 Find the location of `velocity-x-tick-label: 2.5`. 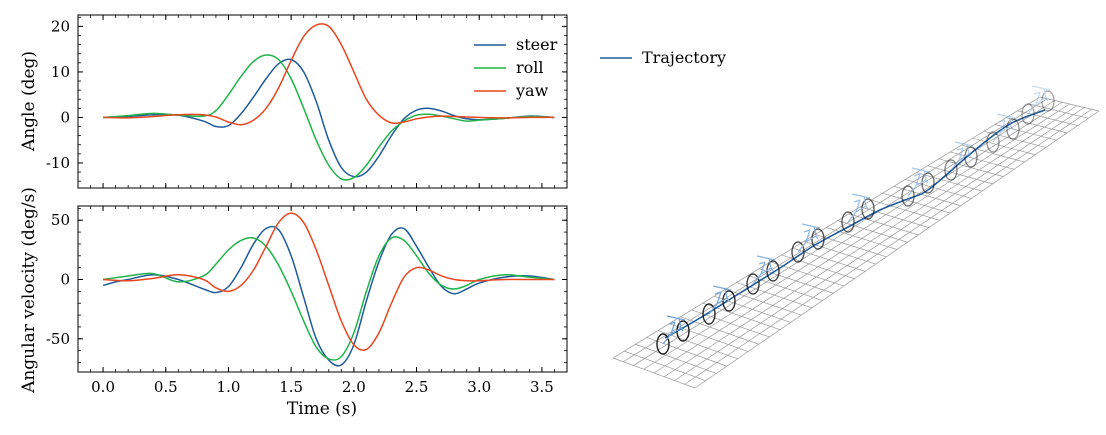

velocity-x-tick-label: 2.5 is located at coordinates (417, 387).